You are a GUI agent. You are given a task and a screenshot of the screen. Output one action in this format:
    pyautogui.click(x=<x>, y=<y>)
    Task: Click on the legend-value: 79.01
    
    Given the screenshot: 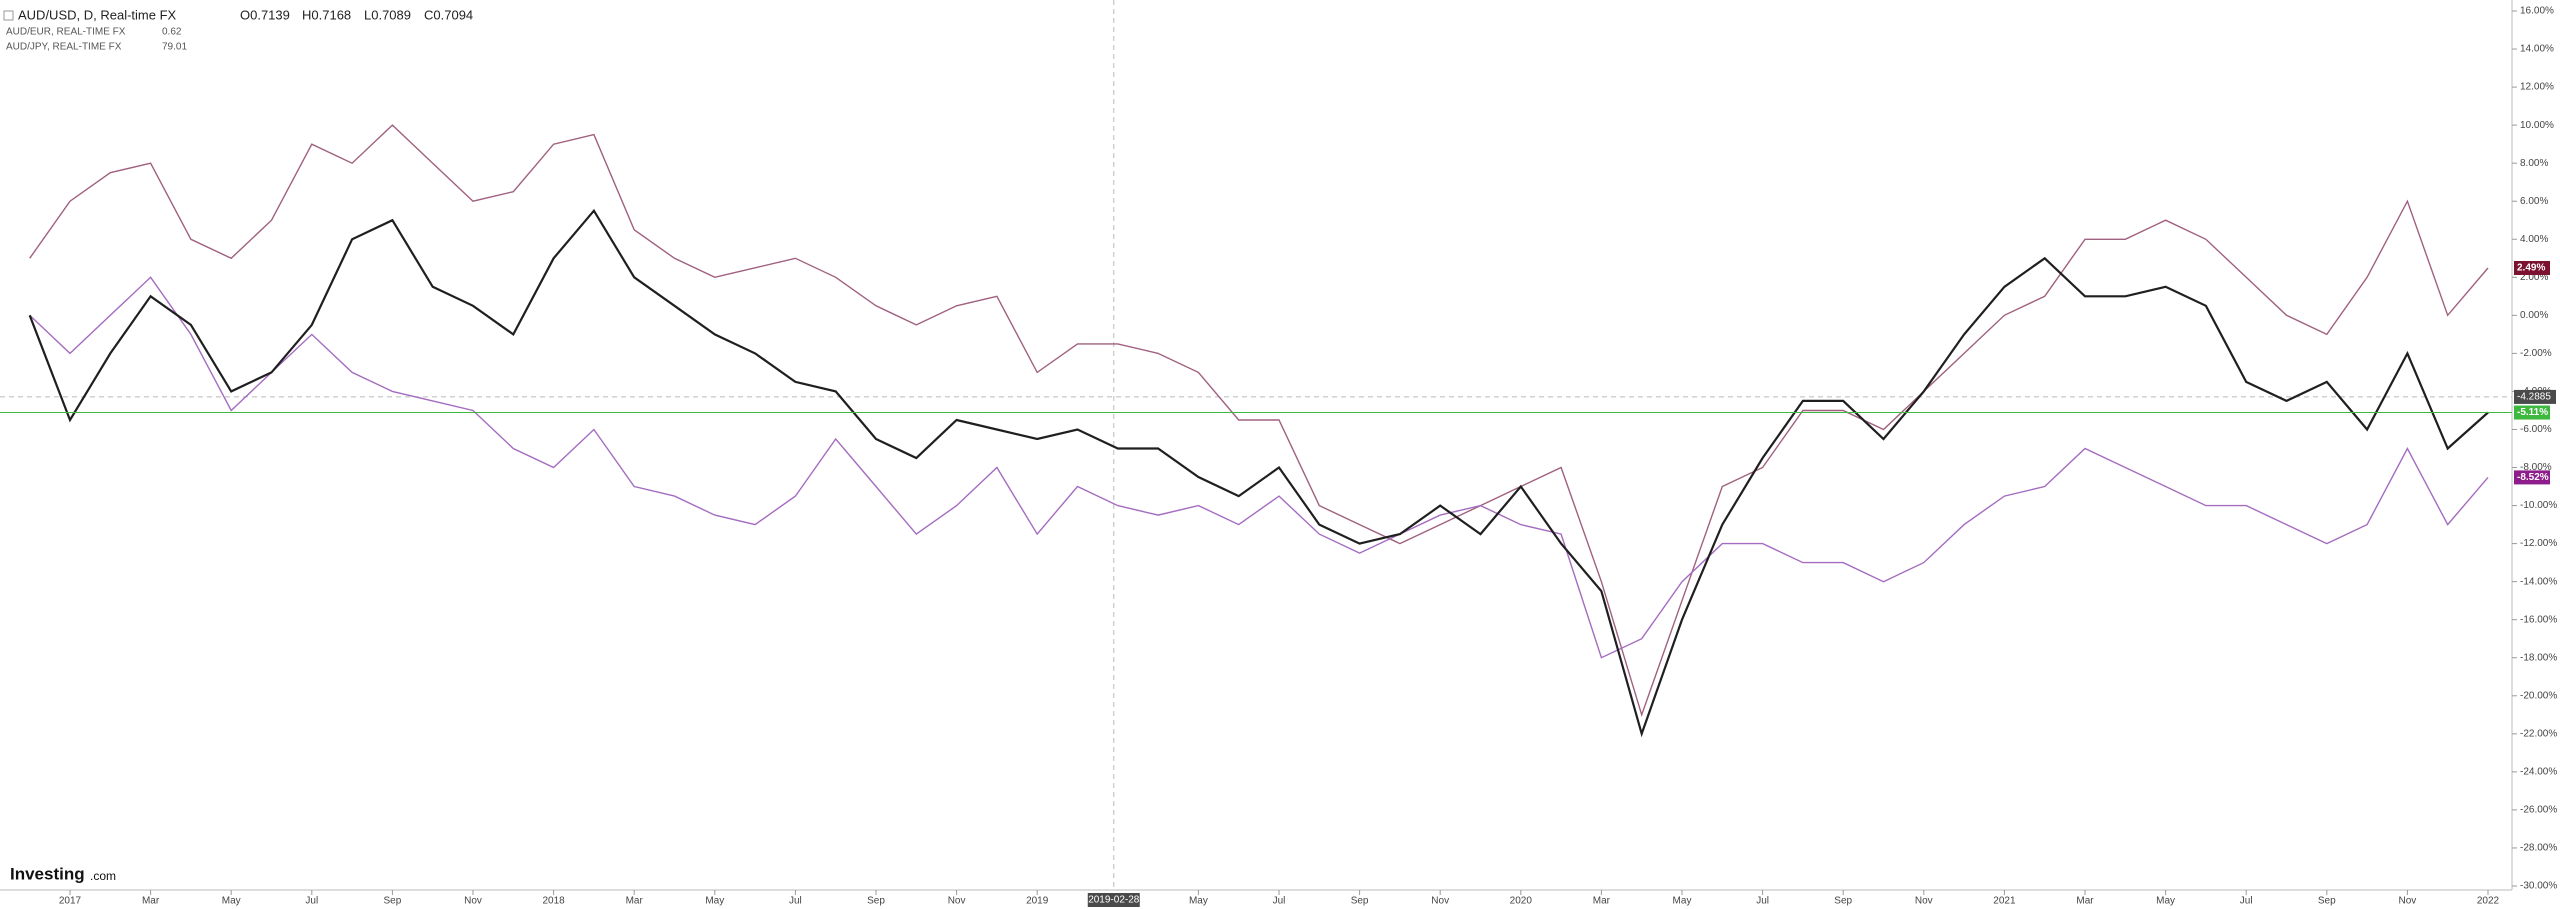 What is the action you would take?
    pyautogui.click(x=174, y=47)
    